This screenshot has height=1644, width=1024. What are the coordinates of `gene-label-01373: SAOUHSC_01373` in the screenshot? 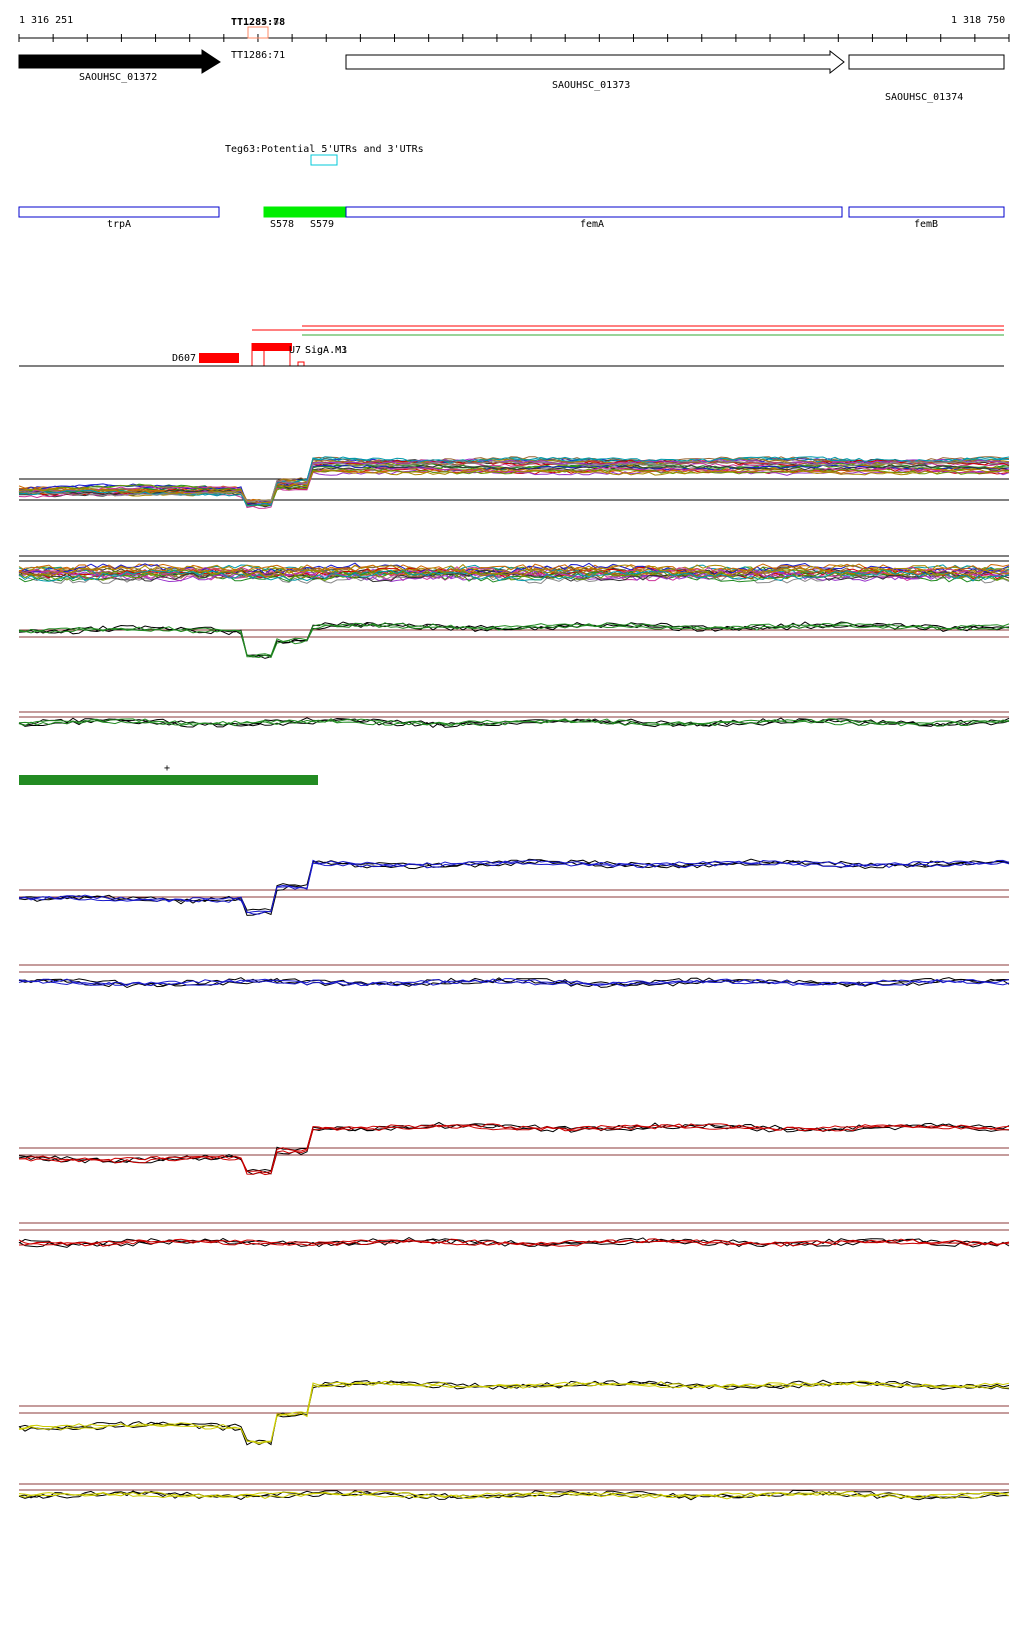 It's located at (591, 85).